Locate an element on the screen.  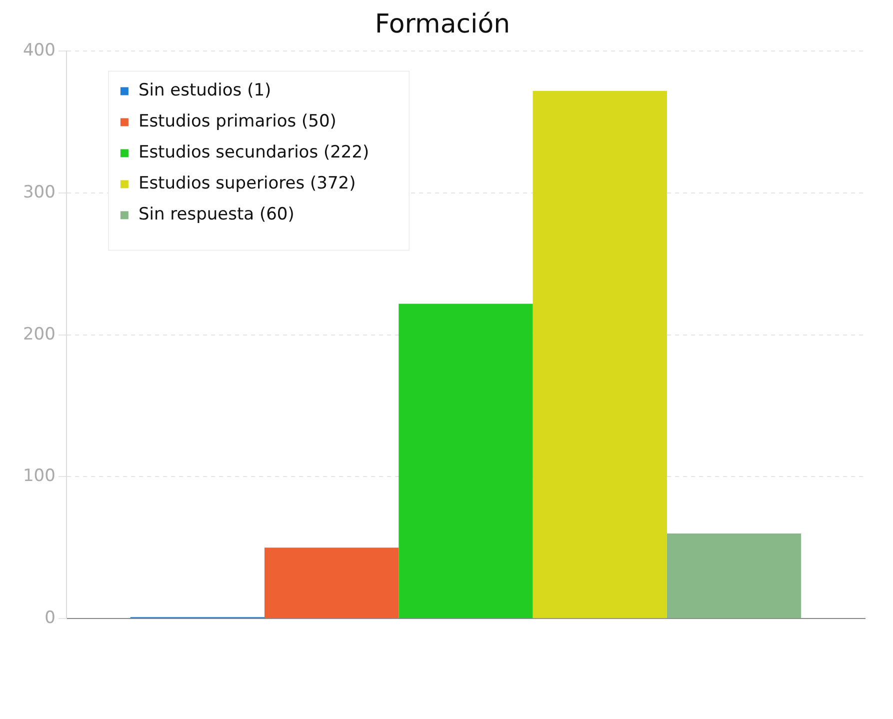
legend-label: Sin estudios (1) is located at coordinates (205, 90).